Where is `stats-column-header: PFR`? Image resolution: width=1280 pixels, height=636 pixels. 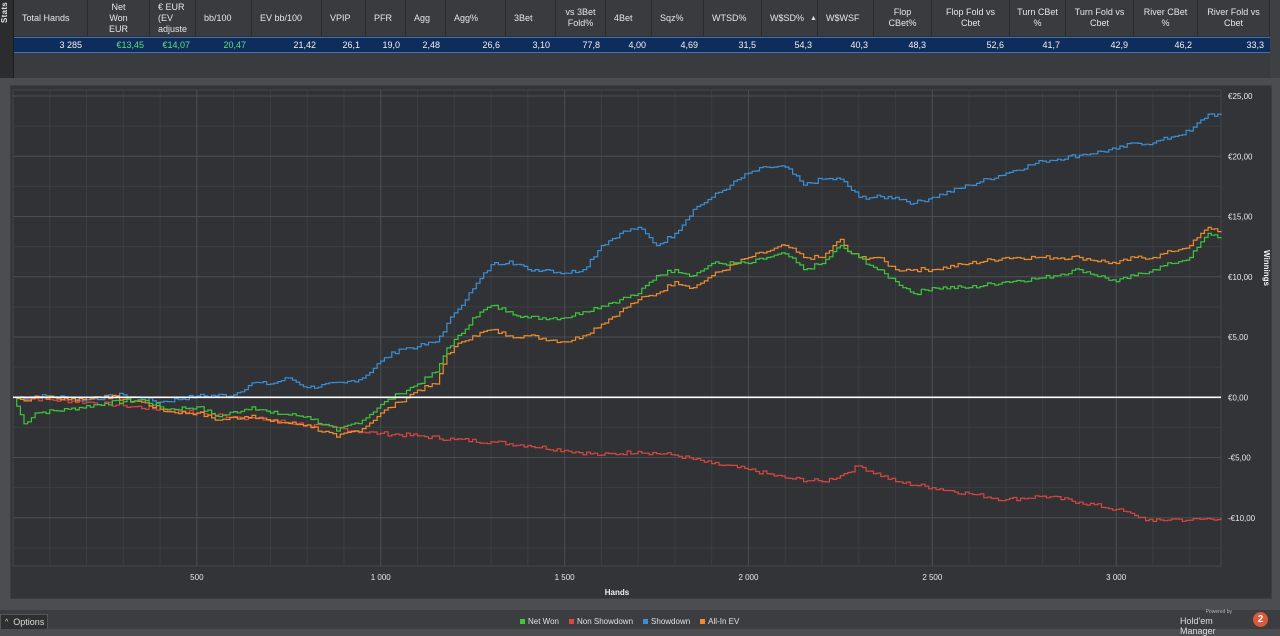
stats-column-header: PFR is located at coordinates (386, 18).